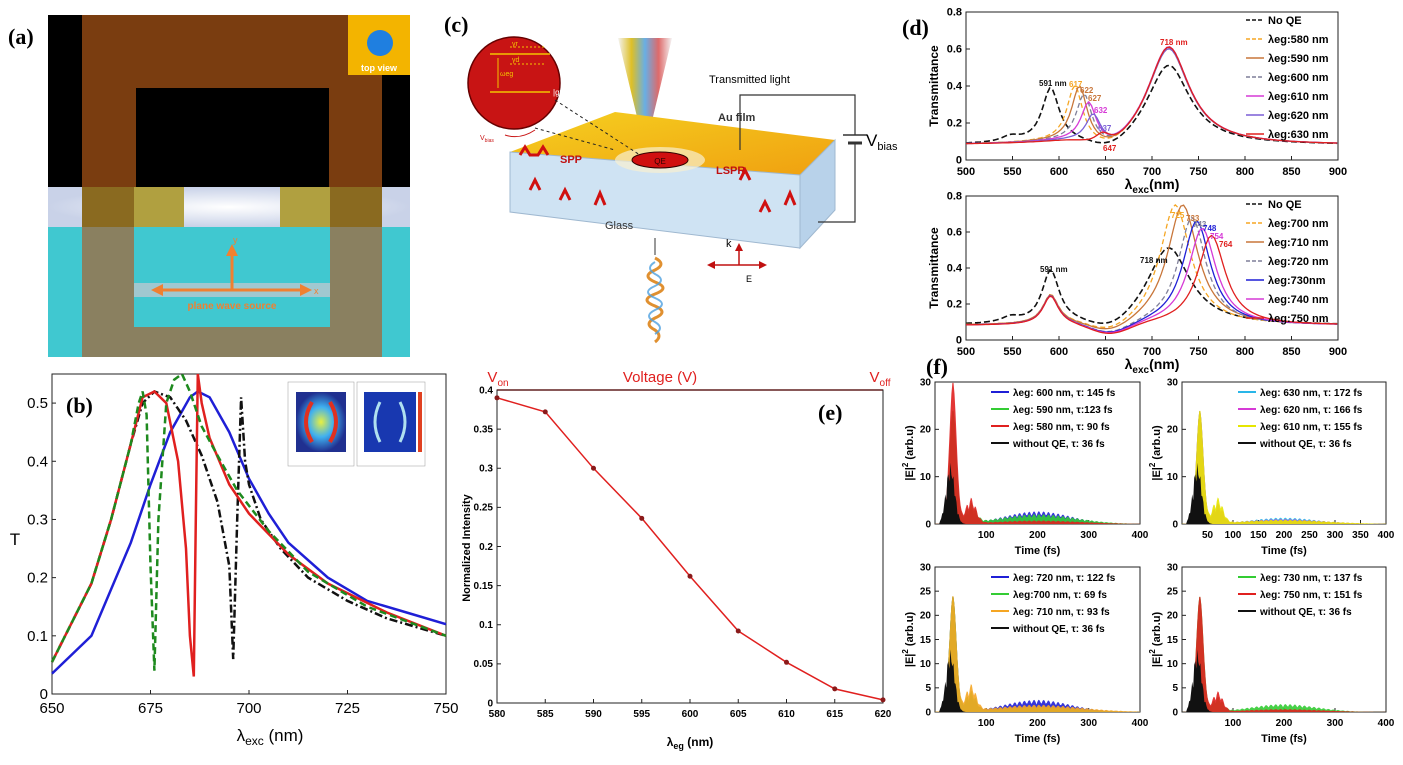  I want to click on voltage-label: Voltage (V), so click(660, 377).